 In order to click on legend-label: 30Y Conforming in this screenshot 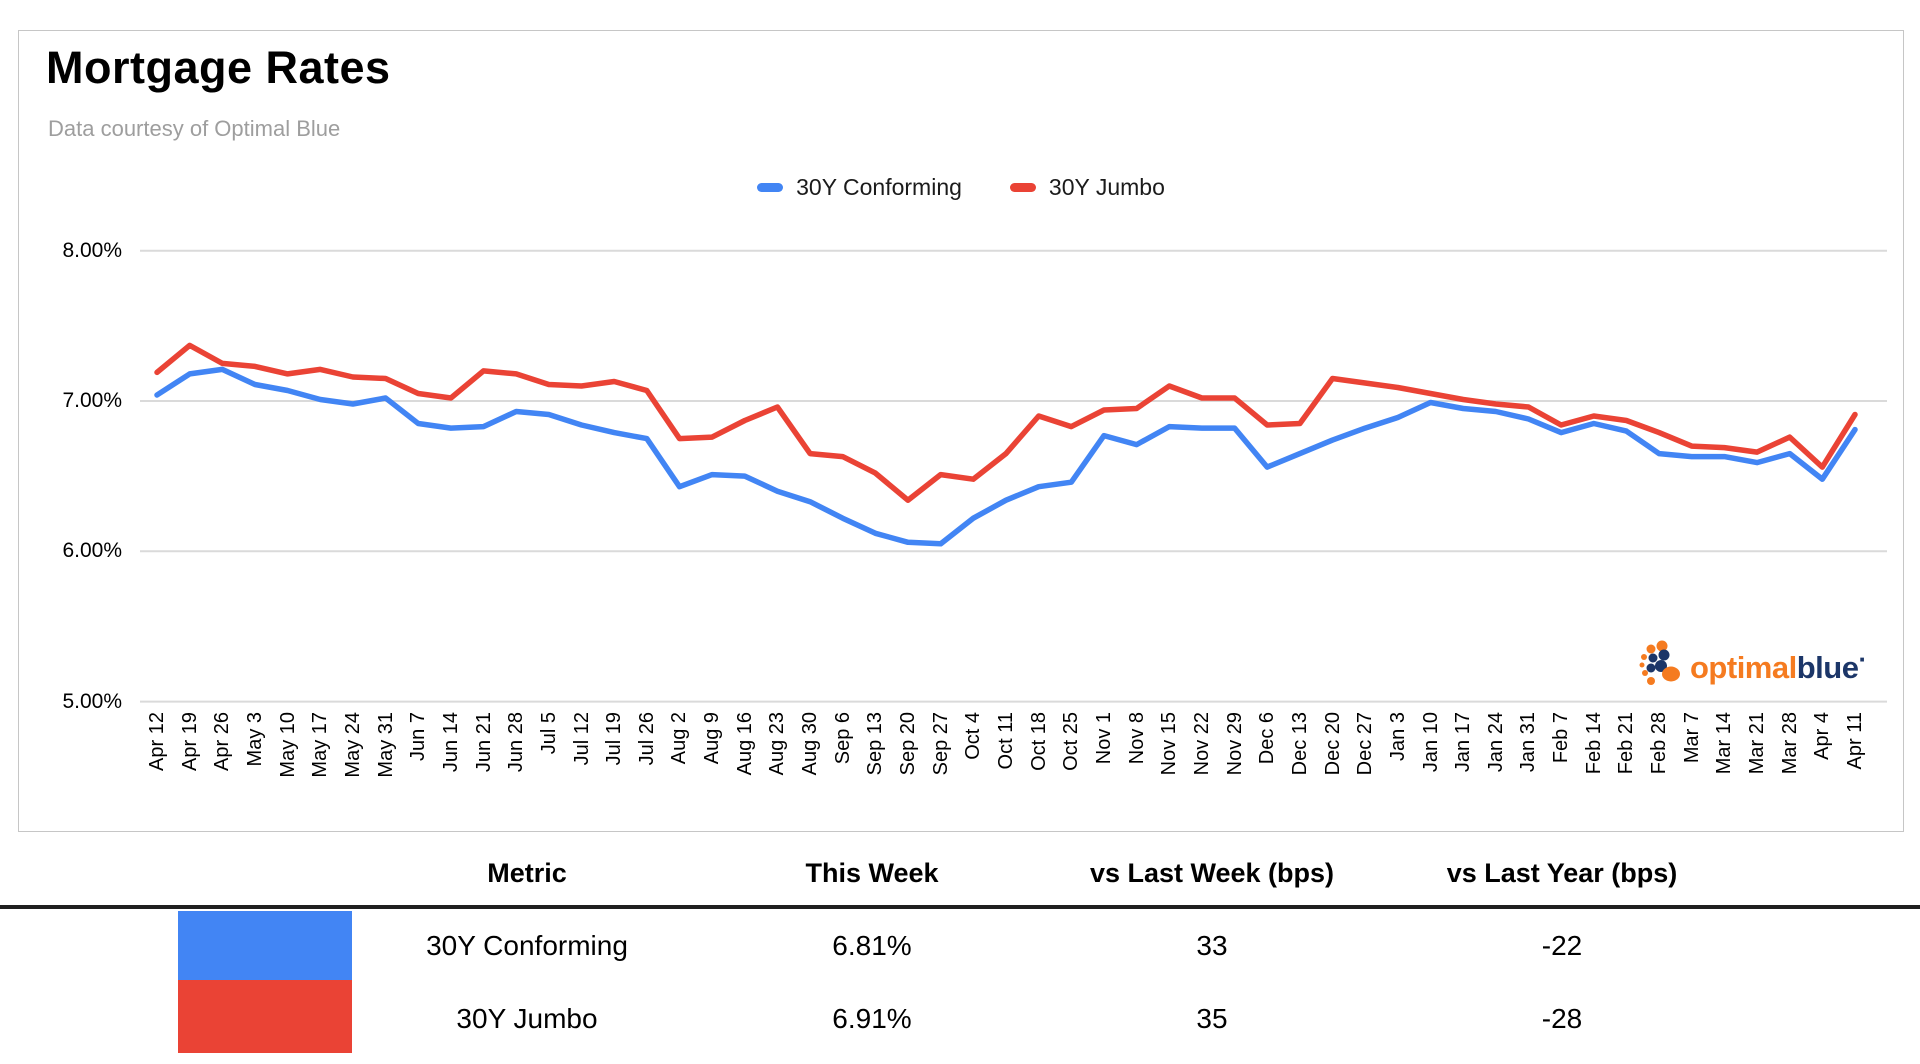, I will do `click(879, 187)`.